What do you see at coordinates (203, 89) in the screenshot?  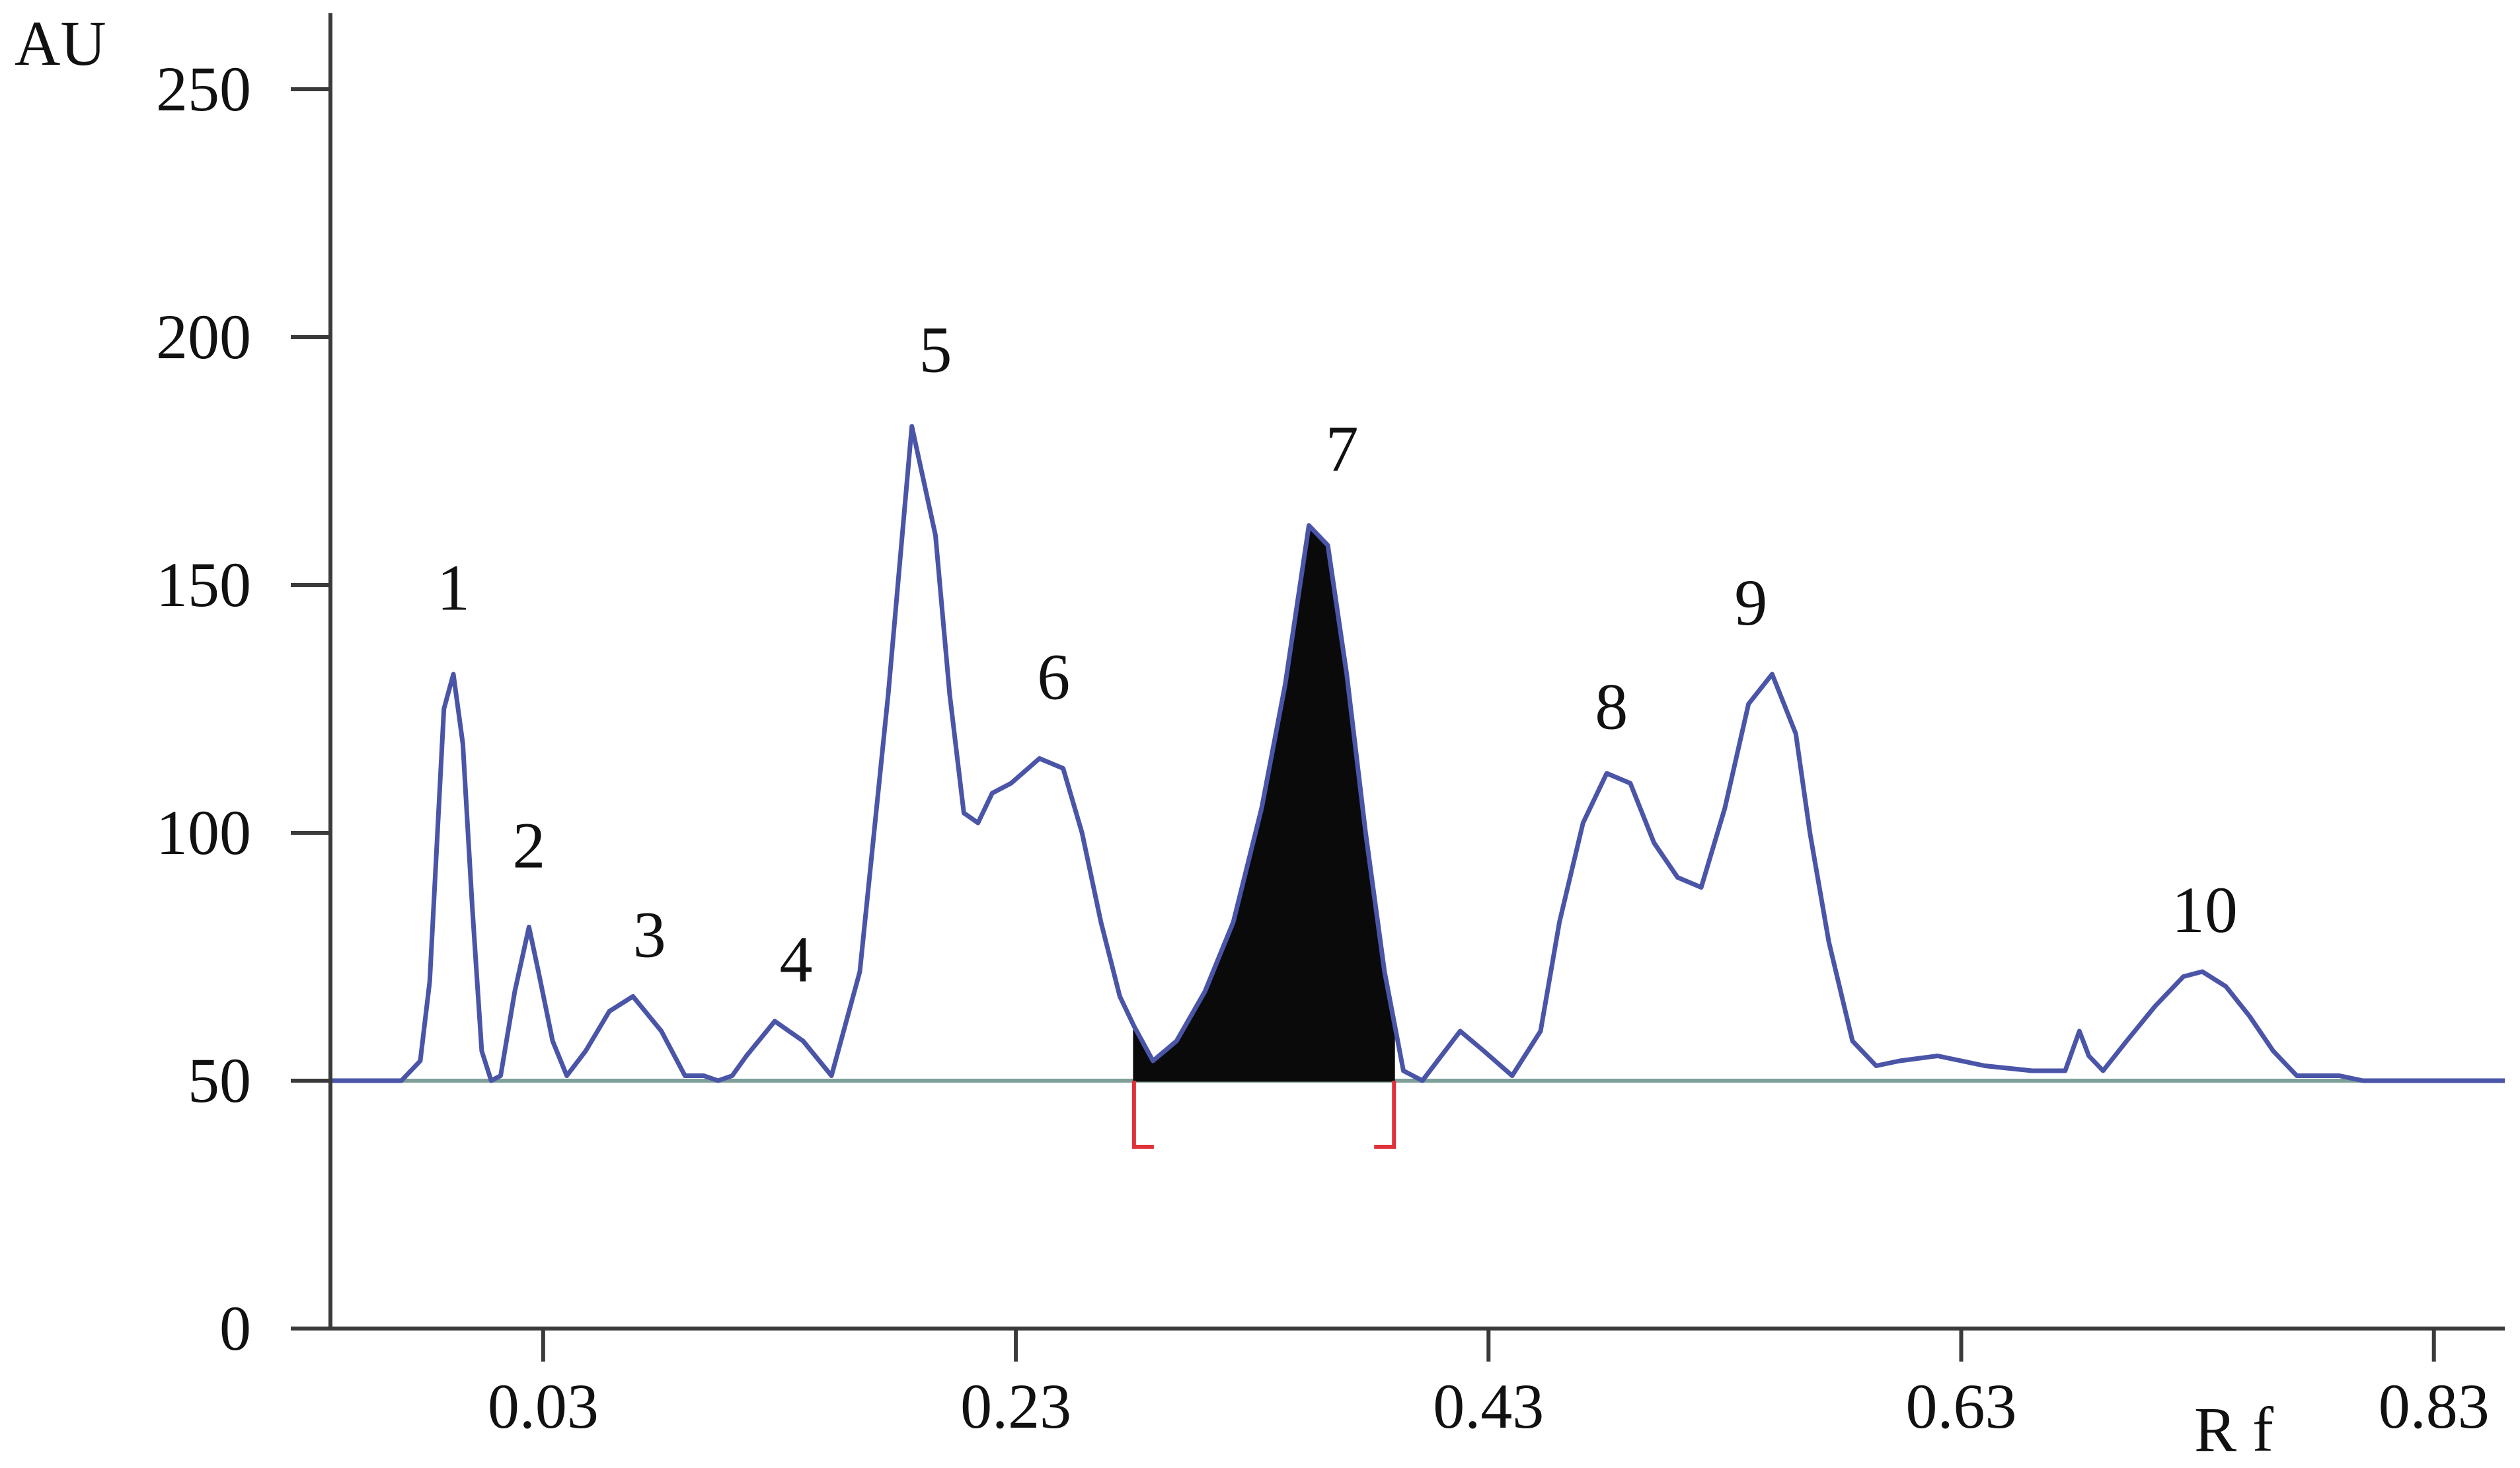 I see `y-tick-label: 250` at bounding box center [203, 89].